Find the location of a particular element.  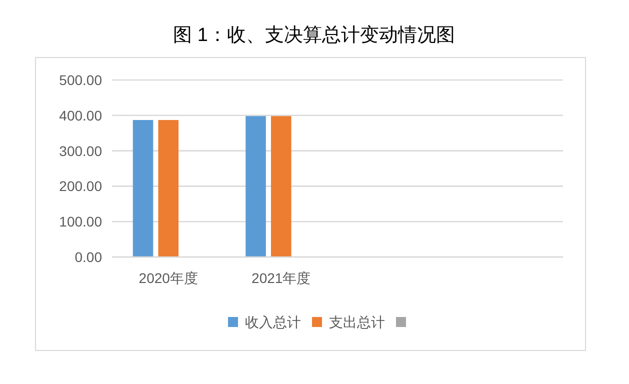

x-tick-label: 2021年度 is located at coordinates (281, 278).